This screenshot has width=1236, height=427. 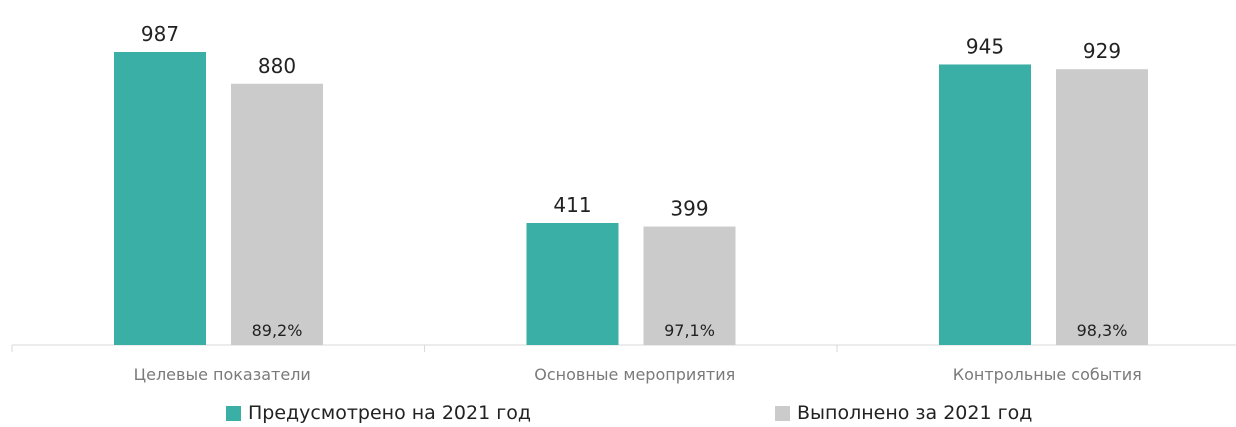 I want to click on data-label-planned: 945, so click(x=985, y=46).